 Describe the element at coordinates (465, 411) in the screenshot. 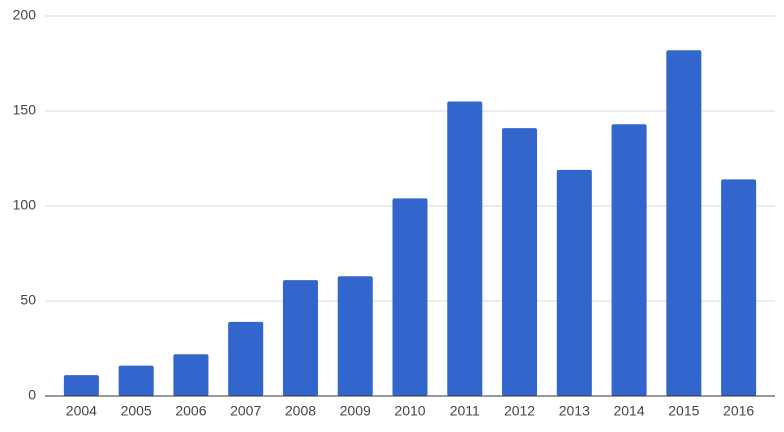

I see `x-tick-label: 2011` at that location.